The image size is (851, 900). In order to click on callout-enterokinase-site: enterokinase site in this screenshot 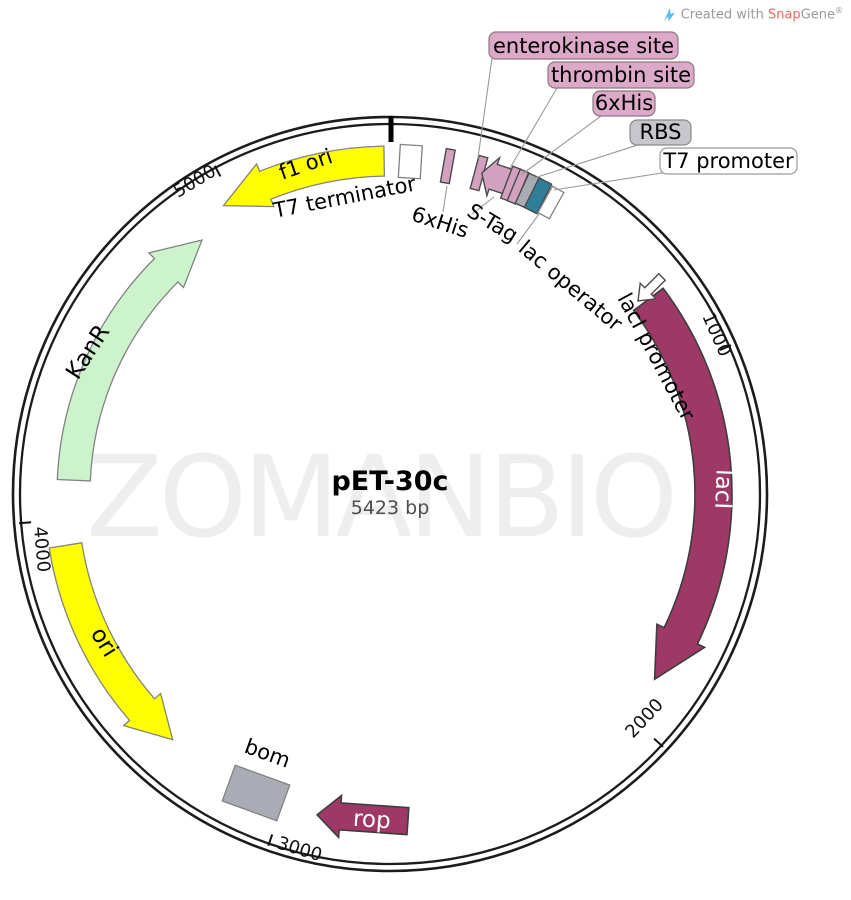, I will do `click(583, 45)`.